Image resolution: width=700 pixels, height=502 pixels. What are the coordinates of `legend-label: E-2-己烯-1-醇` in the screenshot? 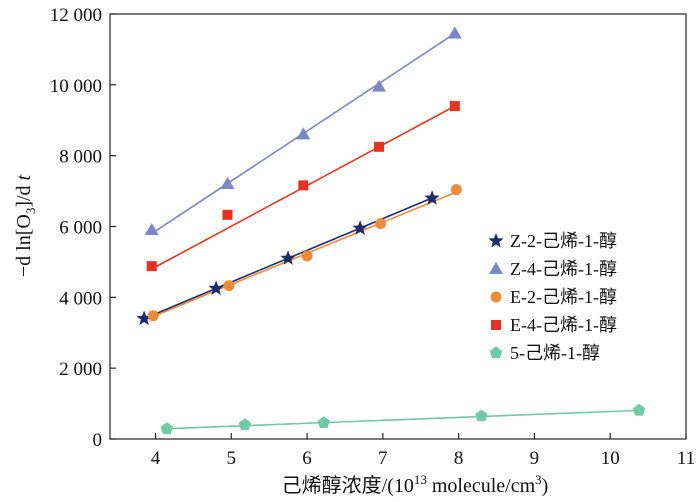 It's located at (563, 297).